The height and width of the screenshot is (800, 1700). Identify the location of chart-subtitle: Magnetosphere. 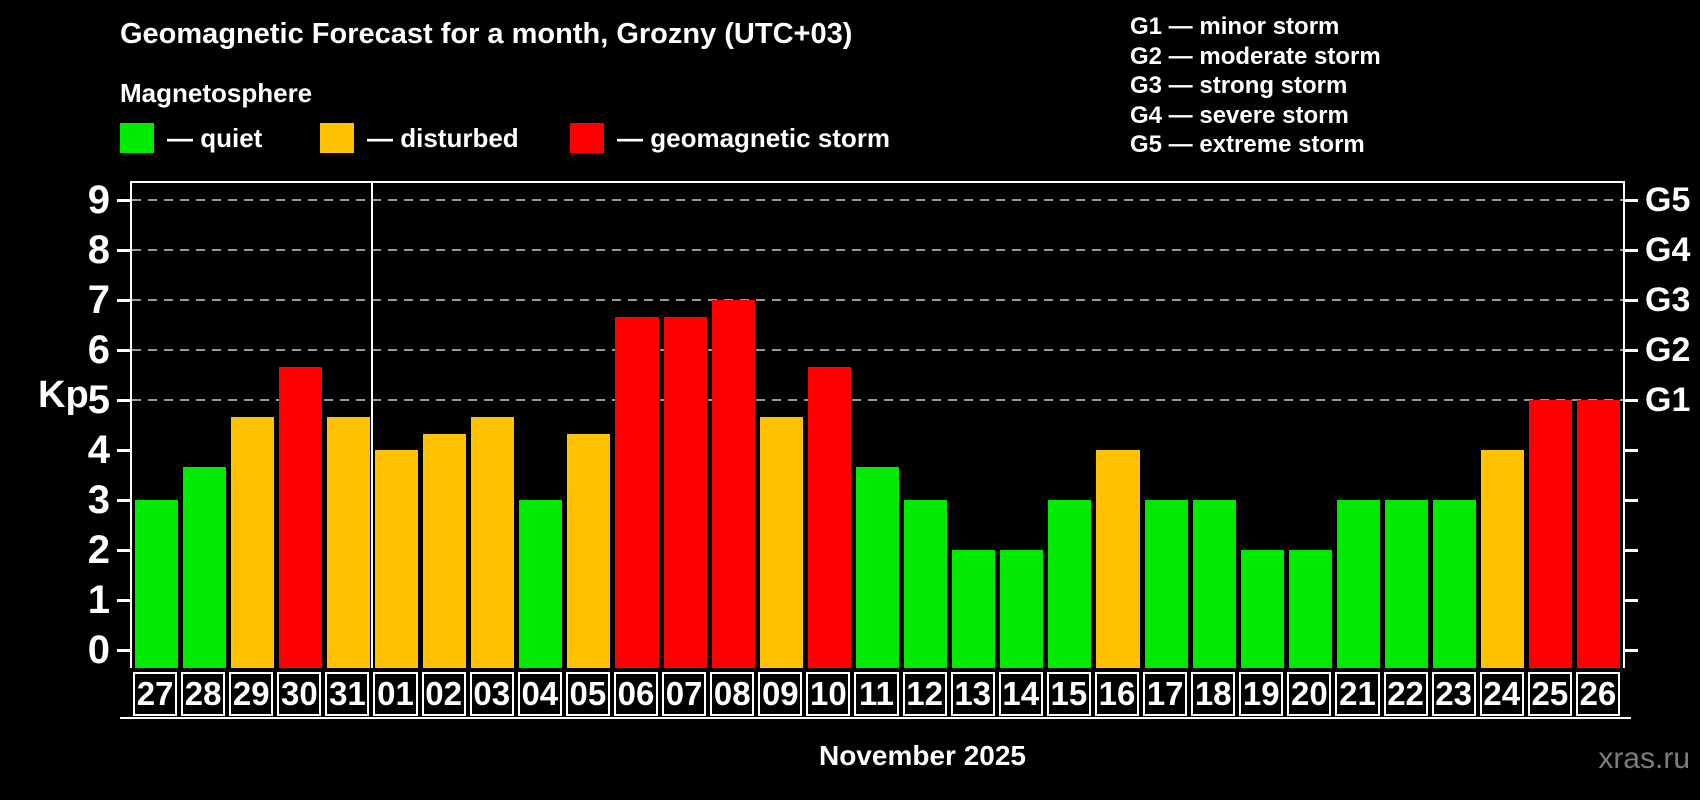
(216, 93).